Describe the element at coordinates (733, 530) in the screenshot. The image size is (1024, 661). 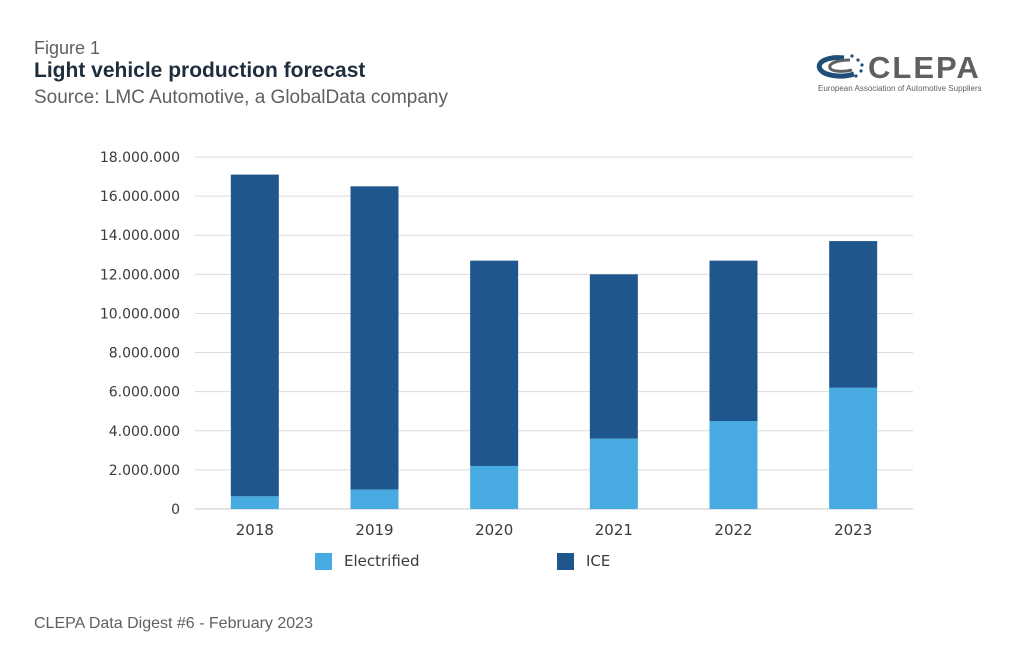
I see `x-tick-label: 2022` at that location.